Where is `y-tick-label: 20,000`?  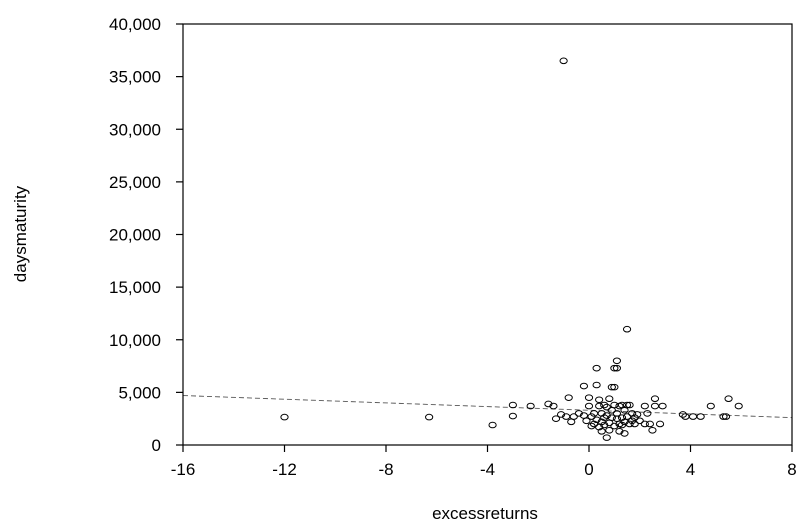 y-tick-label: 20,000 is located at coordinates (135, 235).